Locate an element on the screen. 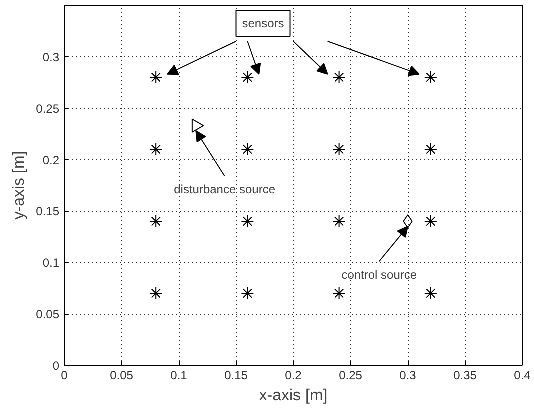 This screenshot has height=415, width=534. y-tick-label: 0.15 is located at coordinates (48, 211).